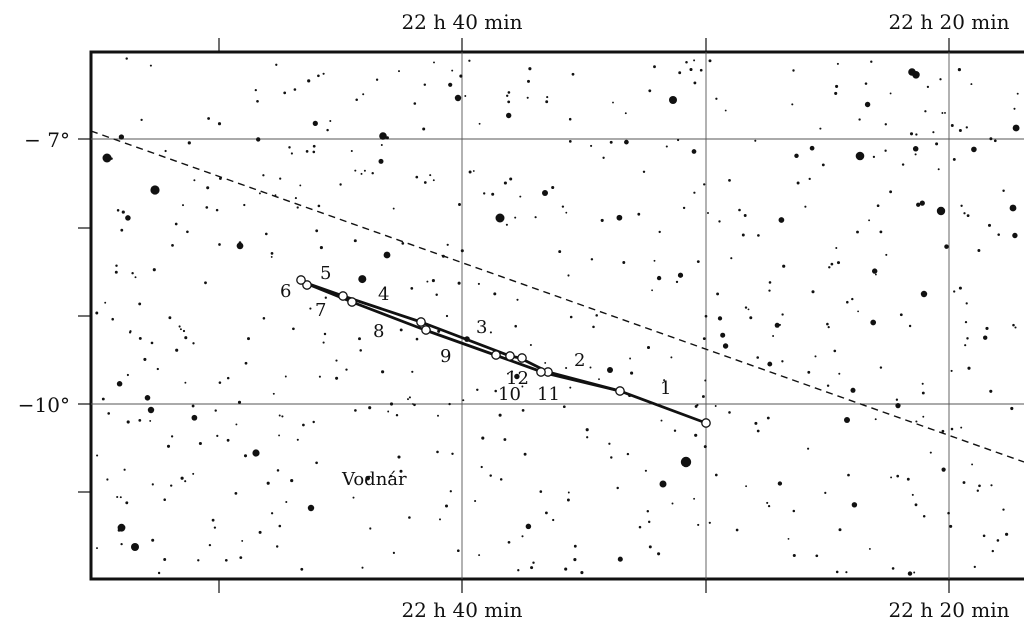  I want to click on track-label-9: 9, so click(445, 356).